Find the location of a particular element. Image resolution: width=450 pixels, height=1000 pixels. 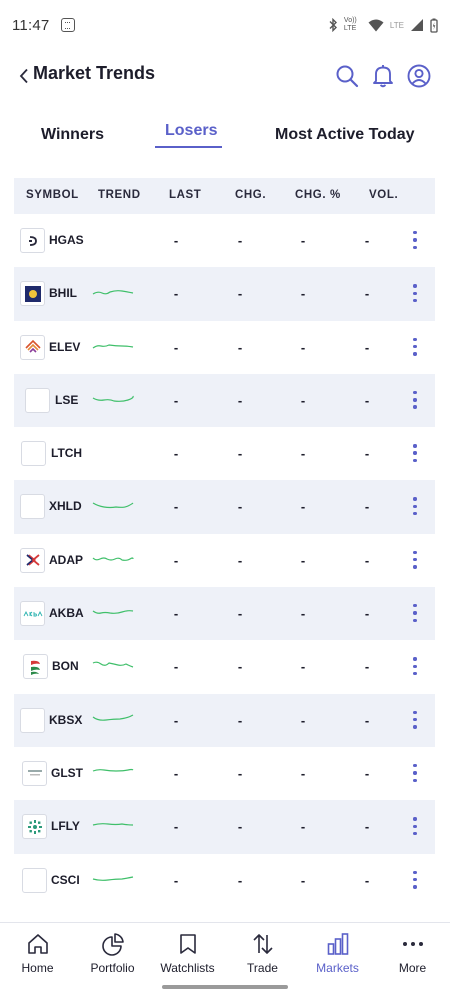

battery-icon is located at coordinates (434, 25).